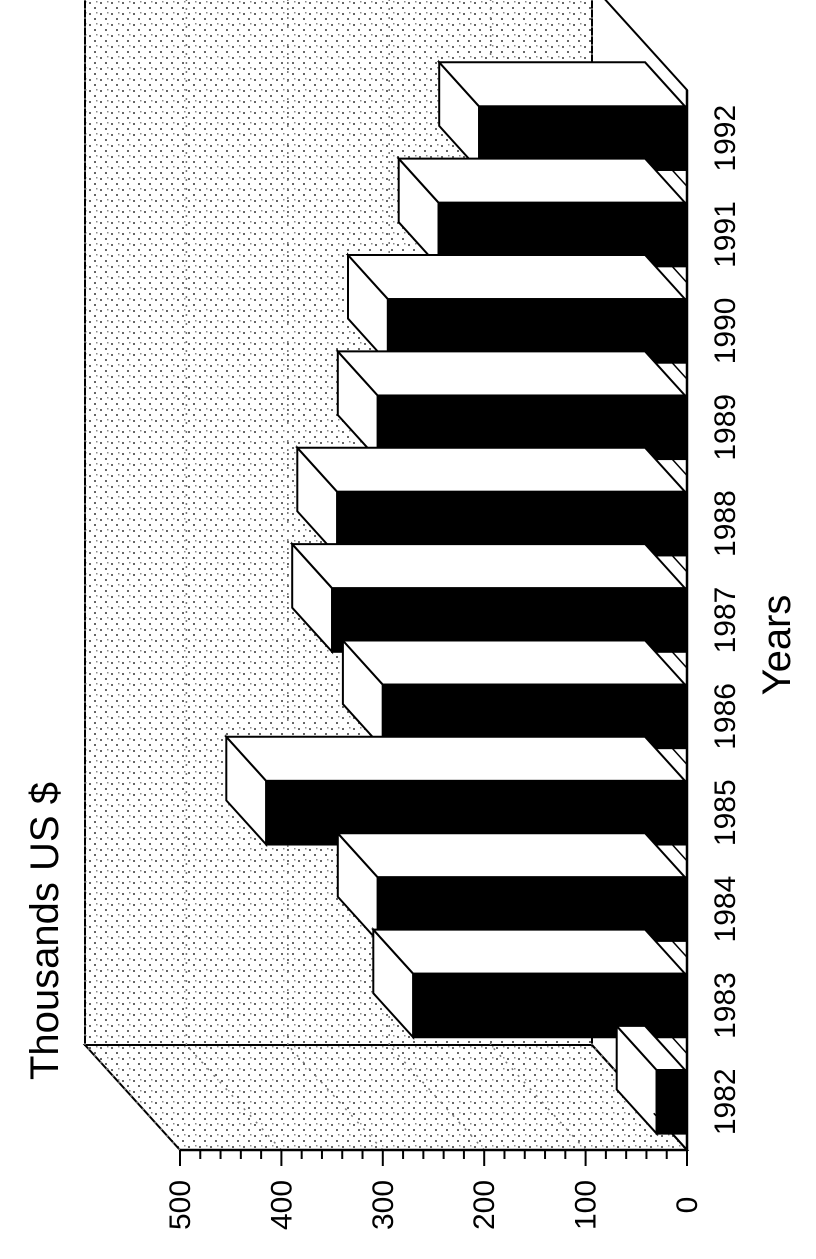 This screenshot has height=1259, width=816. Describe the element at coordinates (725, 716) in the screenshot. I see `category-tick-label: 1986` at that location.